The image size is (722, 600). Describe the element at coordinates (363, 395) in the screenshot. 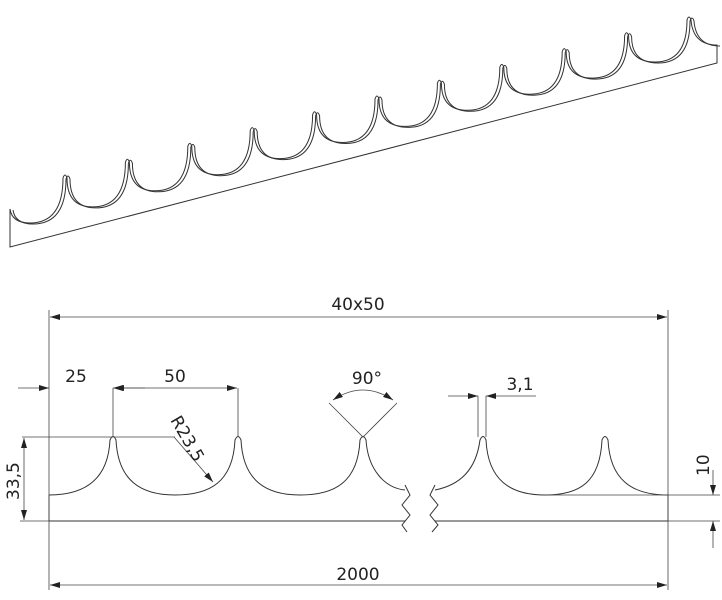

I see `dim-angle-arc` at that location.